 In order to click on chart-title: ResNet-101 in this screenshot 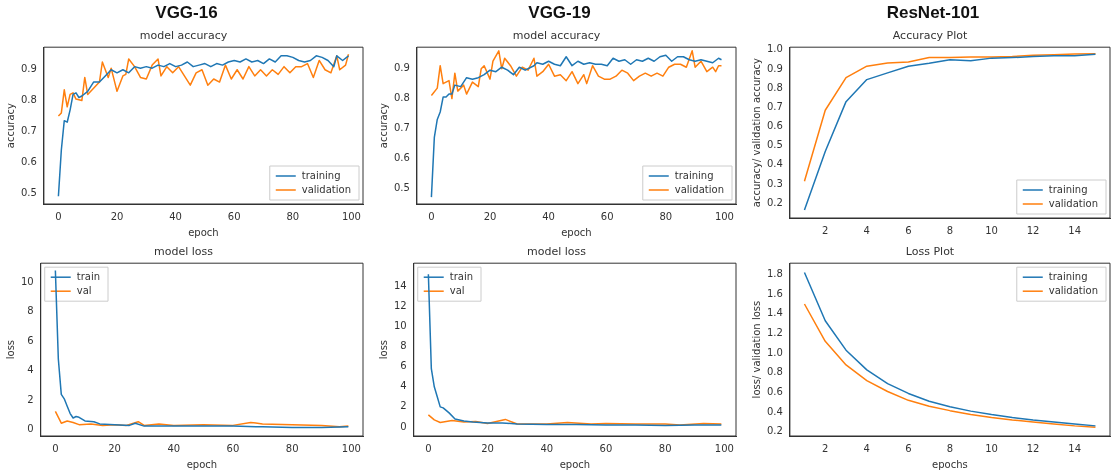, I will do `click(933, 13)`.